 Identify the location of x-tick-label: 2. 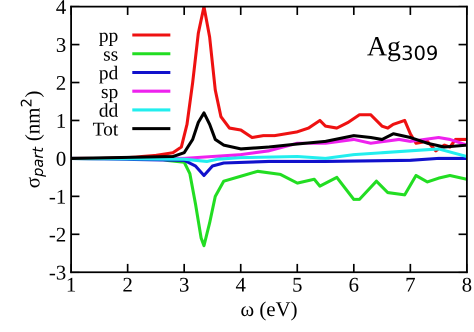
(127, 285).